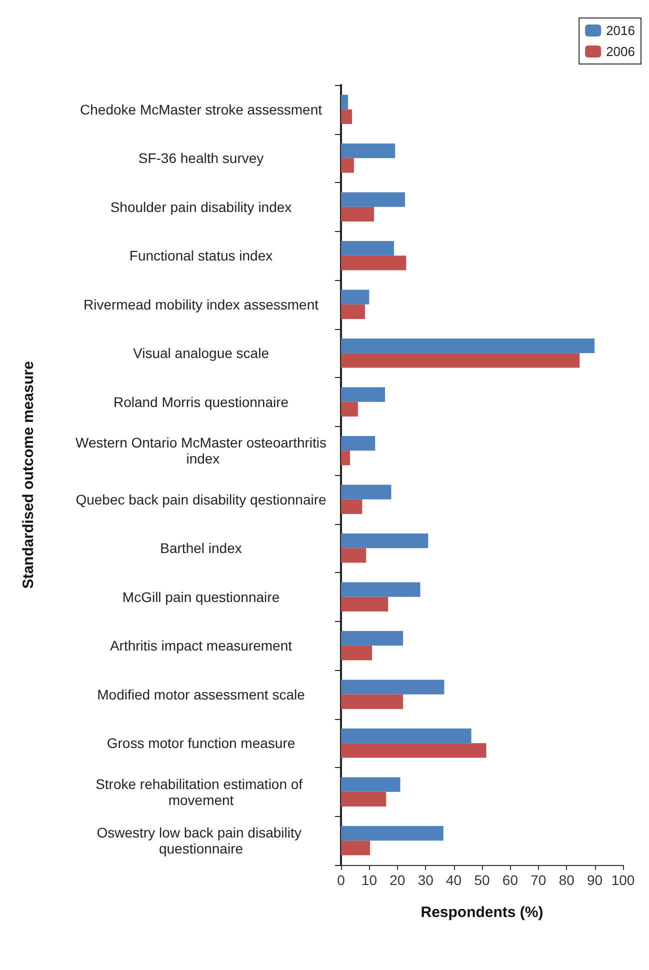 The height and width of the screenshot is (970, 649). I want to click on y-tick-label: SF-36 health survey, so click(201, 158).